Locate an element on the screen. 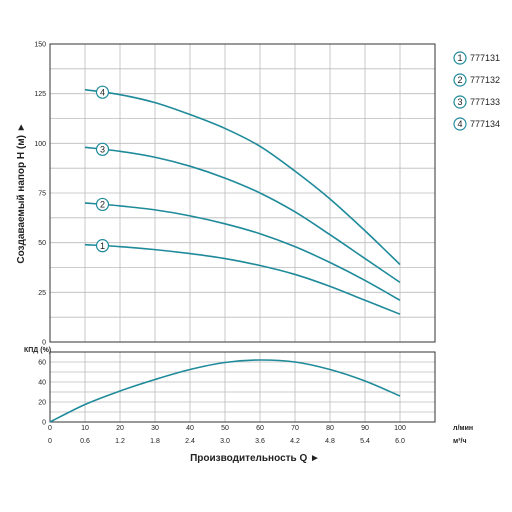 This screenshot has width=512, height=512. x-tick-label-m3h: 5.4 is located at coordinates (365, 441).